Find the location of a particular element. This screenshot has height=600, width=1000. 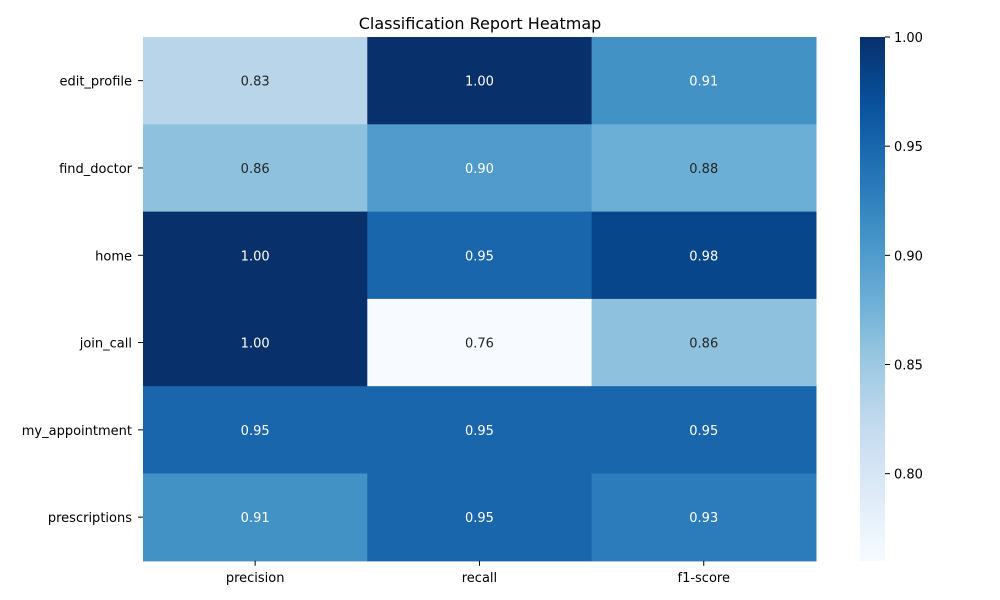

cell-value-label: 0.93 is located at coordinates (703, 518).